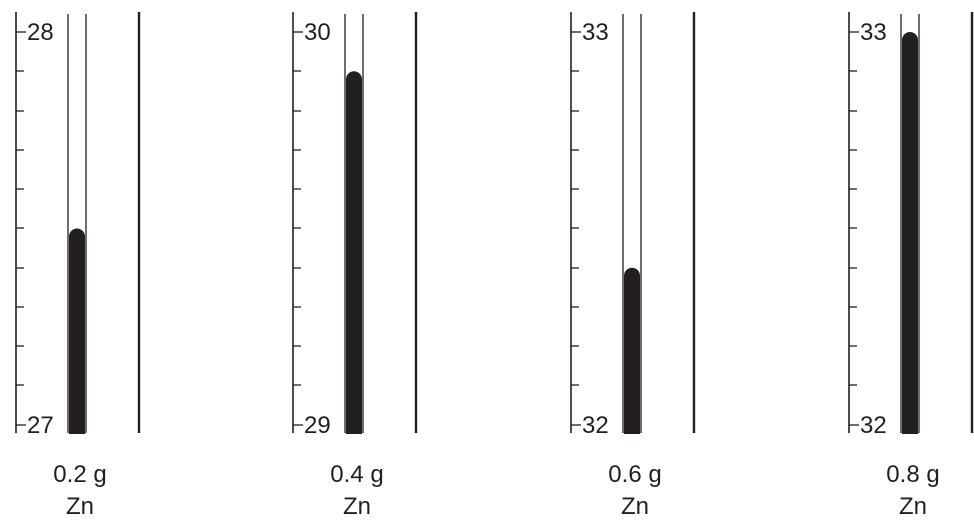 The height and width of the screenshot is (520, 974). What do you see at coordinates (356, 474) in the screenshot?
I see `zinc-mass-label: 0.4 g` at bounding box center [356, 474].